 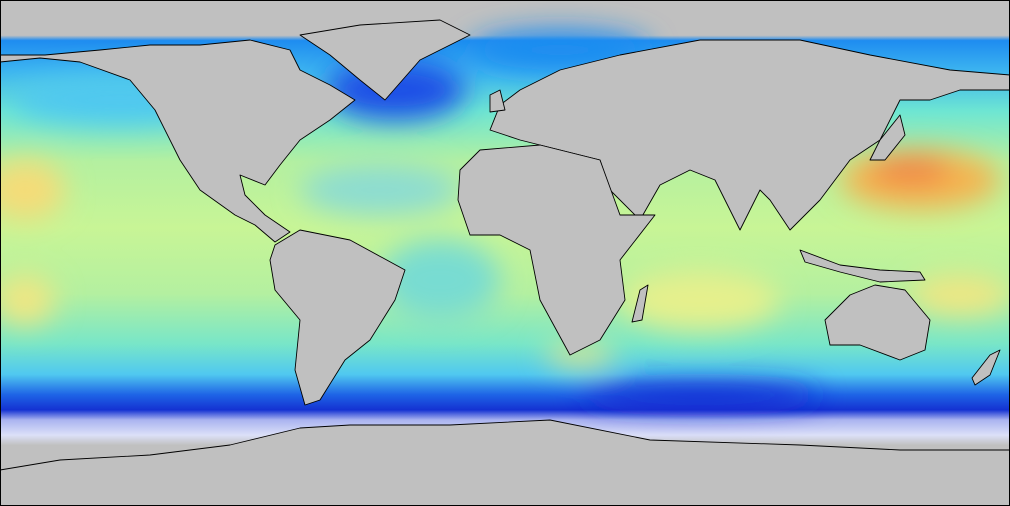 What do you see at coordinates (862, 266) in the screenshot?
I see `indonesia` at bounding box center [862, 266].